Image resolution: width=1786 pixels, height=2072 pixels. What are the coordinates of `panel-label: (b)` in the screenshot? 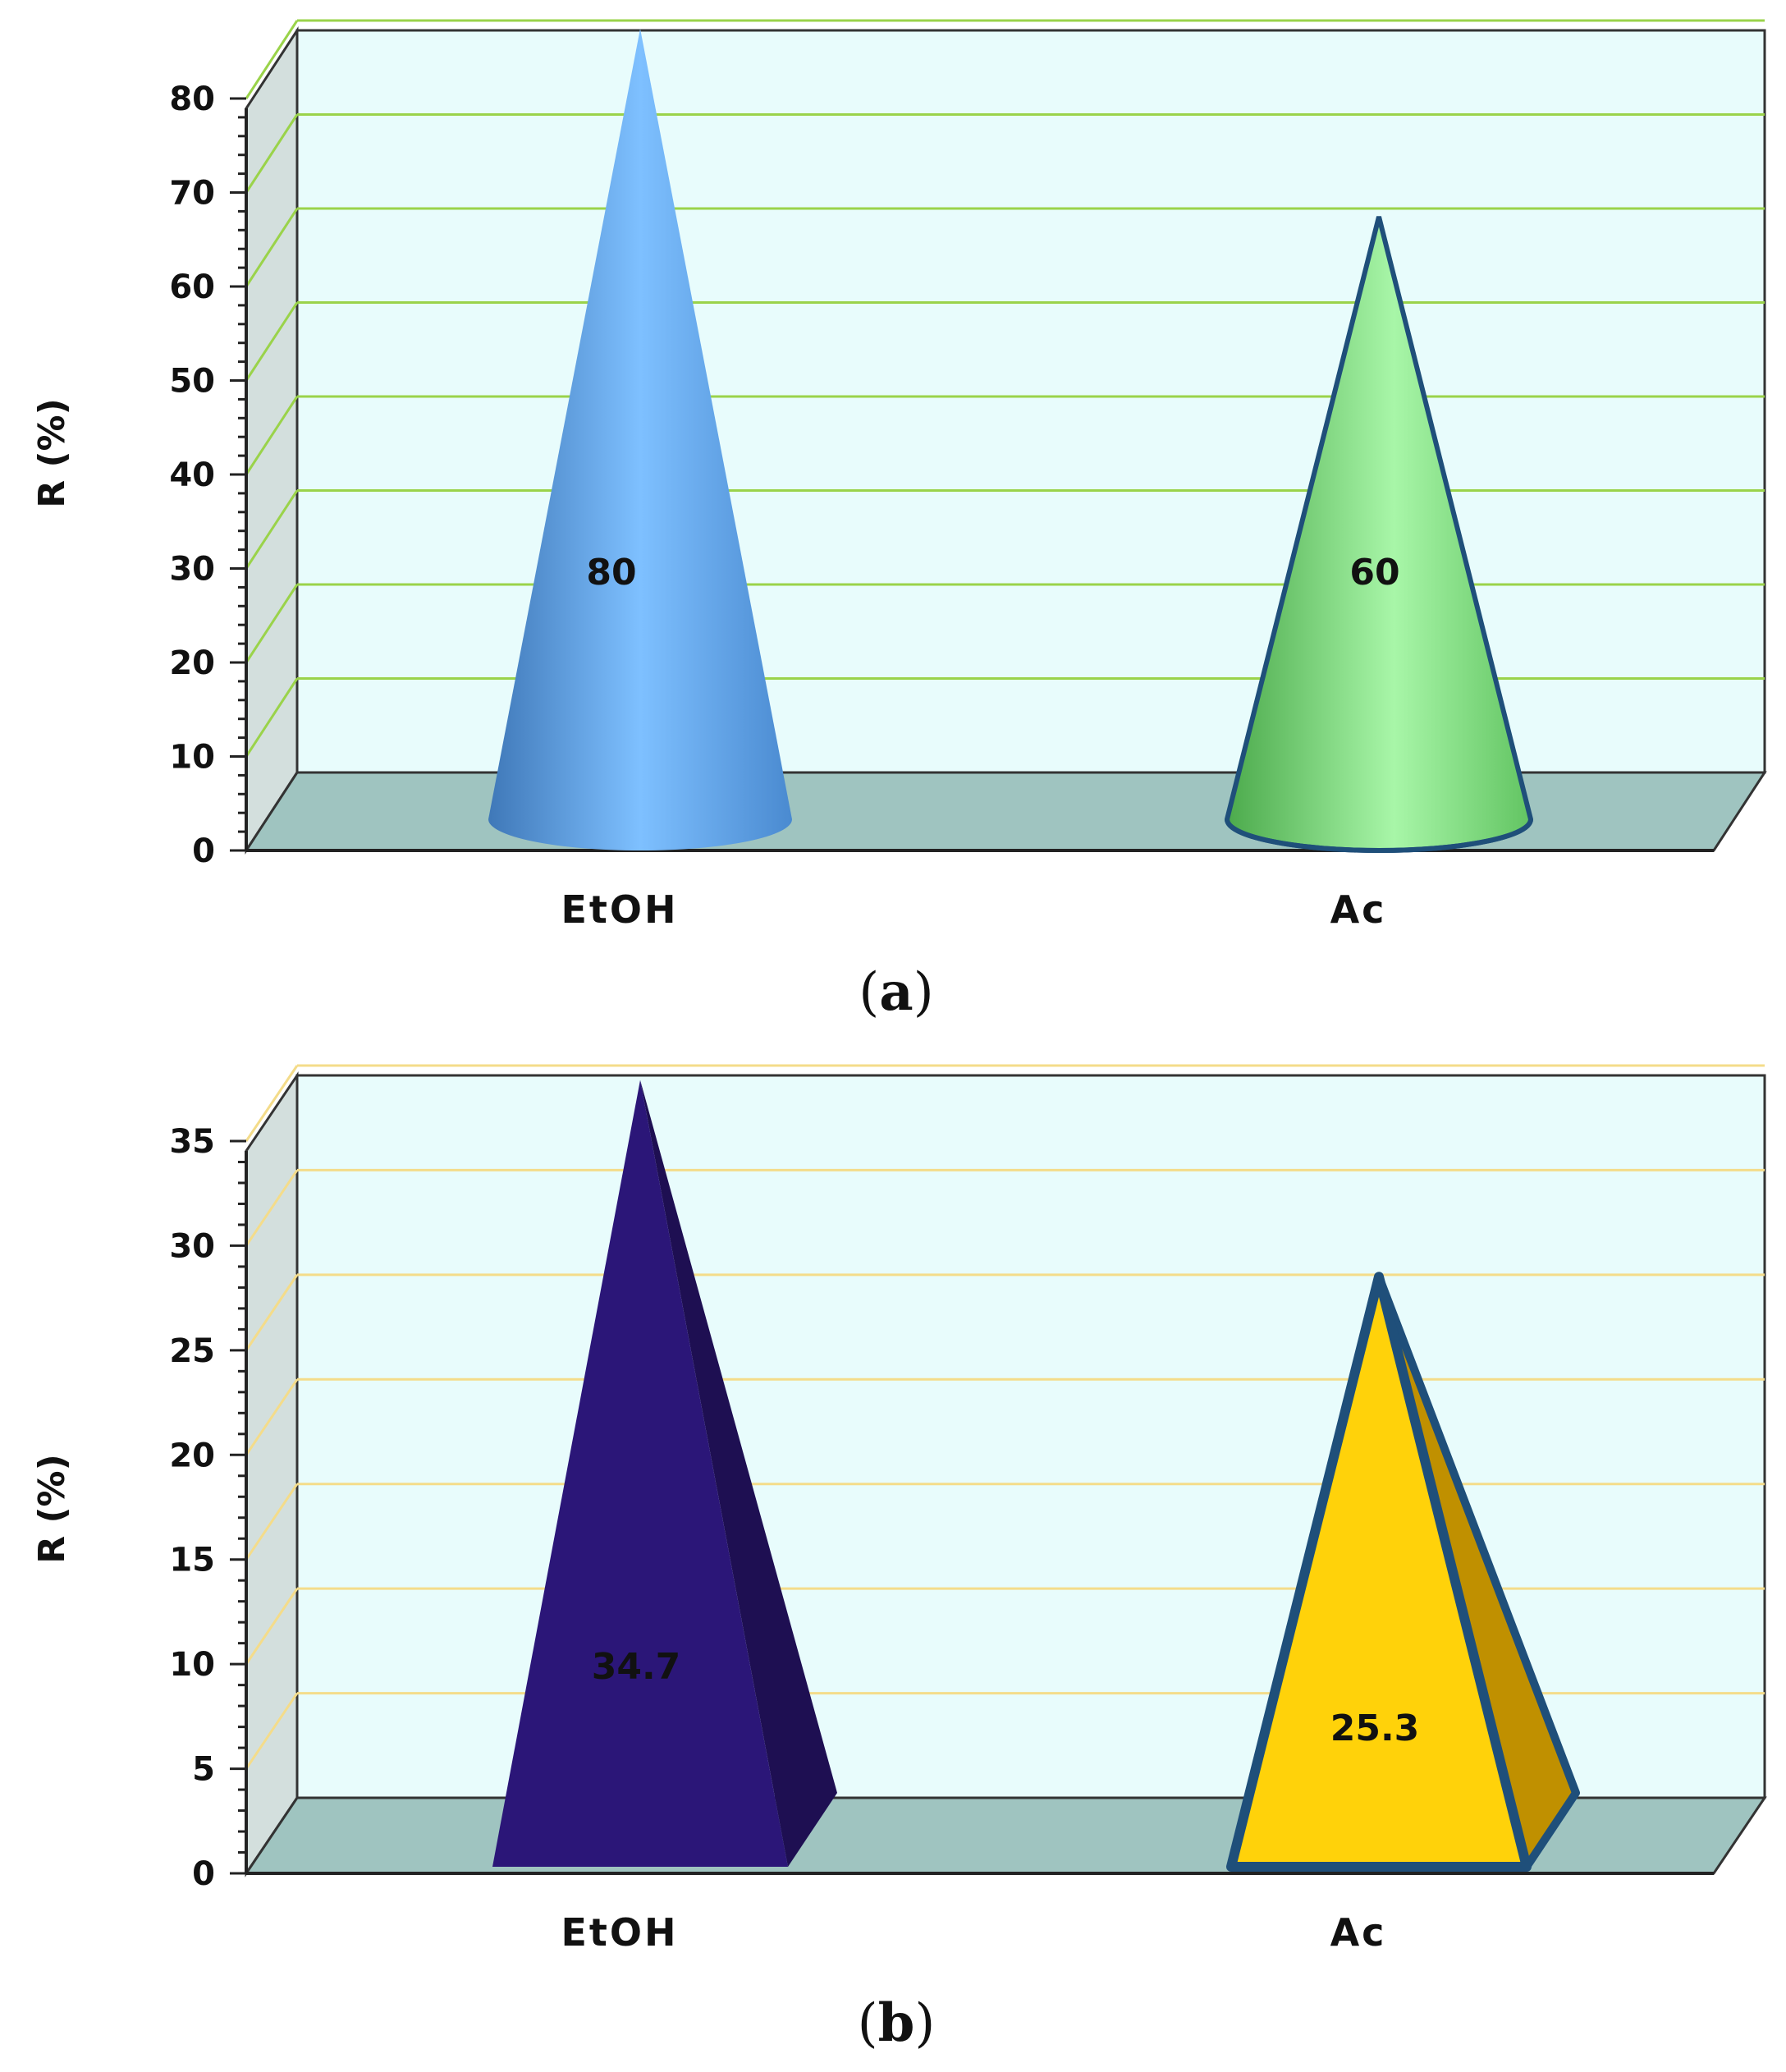 It's located at (897, 2023).